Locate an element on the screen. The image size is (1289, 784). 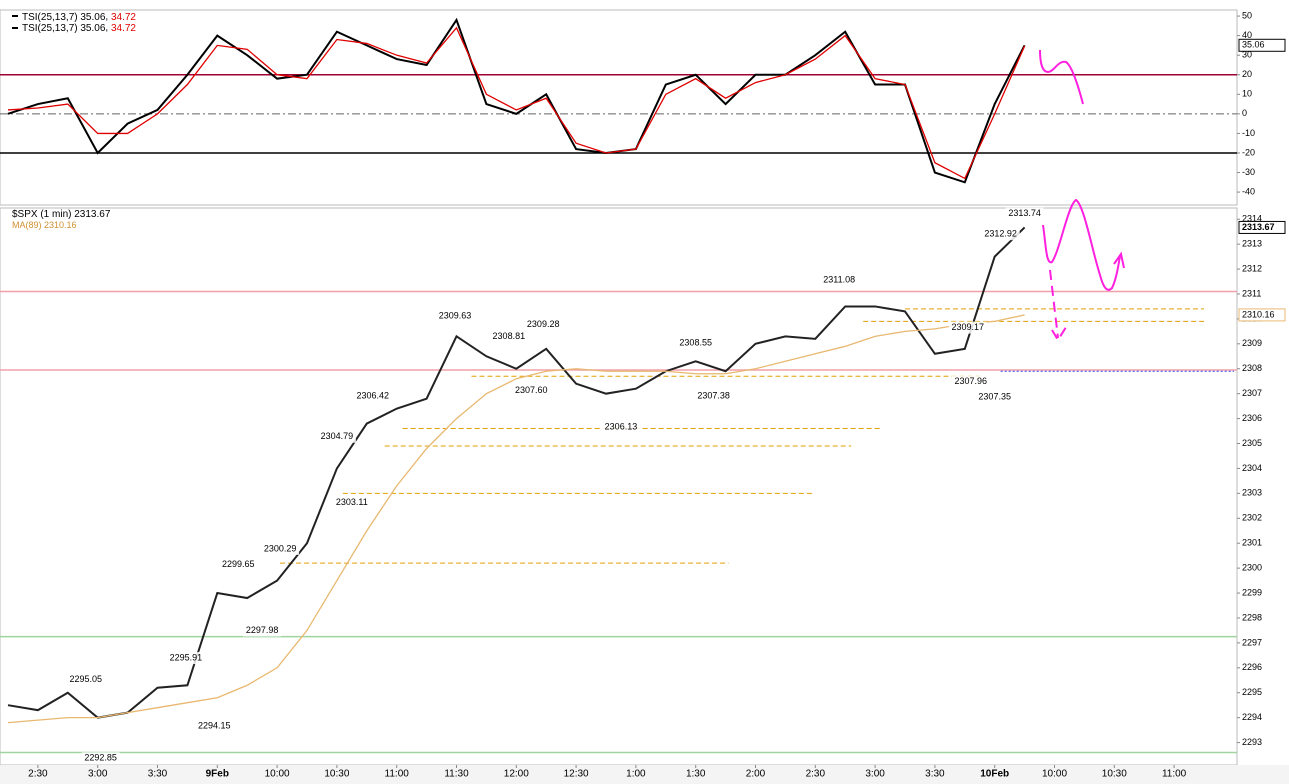
y-tick-label: 2299 is located at coordinates (1252, 592).